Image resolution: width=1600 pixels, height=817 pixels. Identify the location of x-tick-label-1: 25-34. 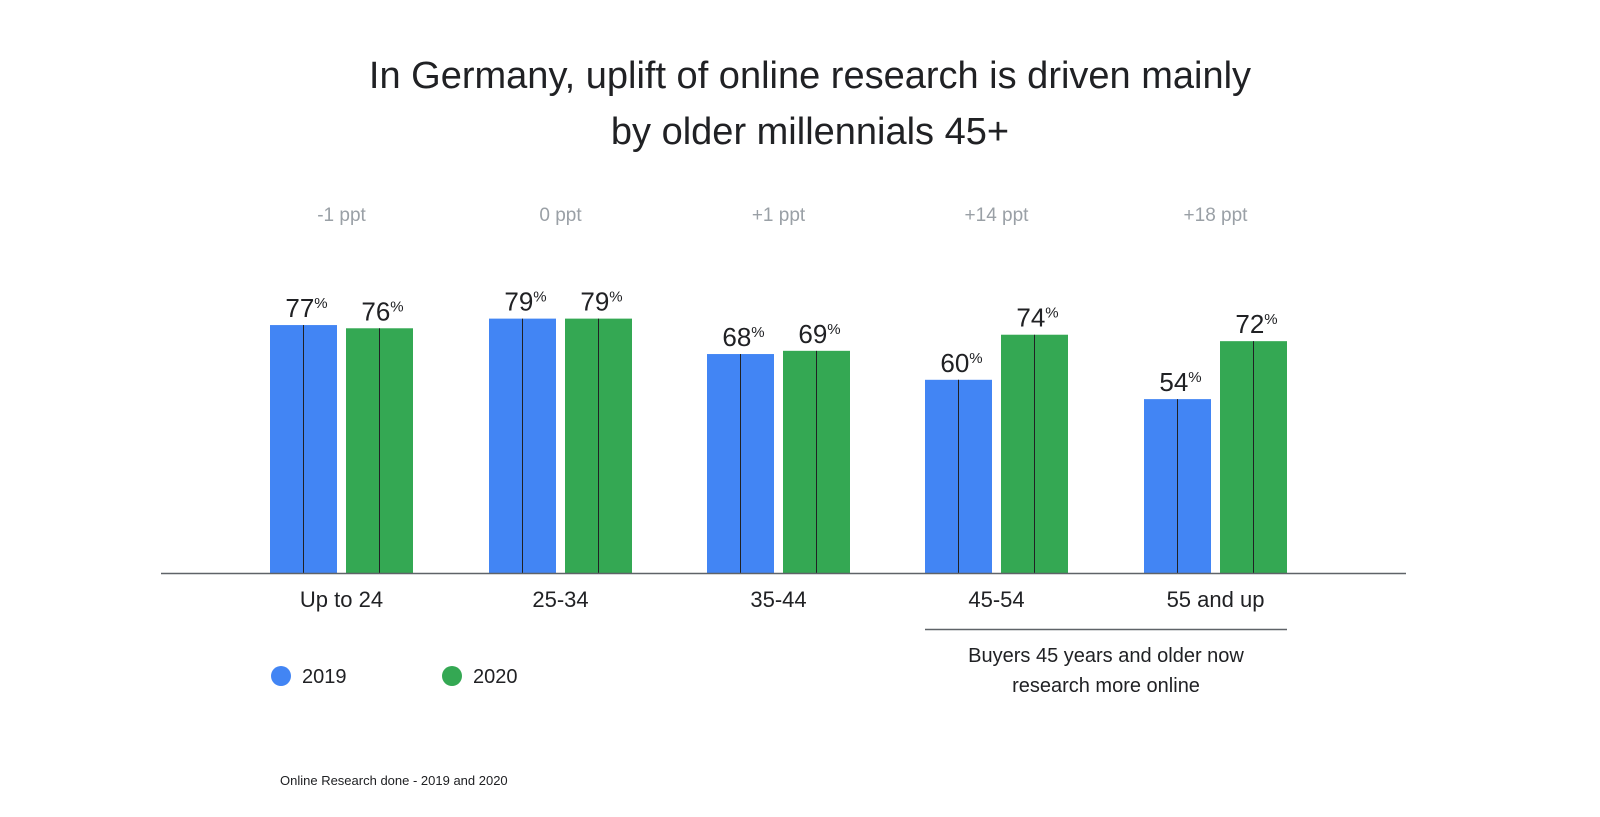
(560, 599).